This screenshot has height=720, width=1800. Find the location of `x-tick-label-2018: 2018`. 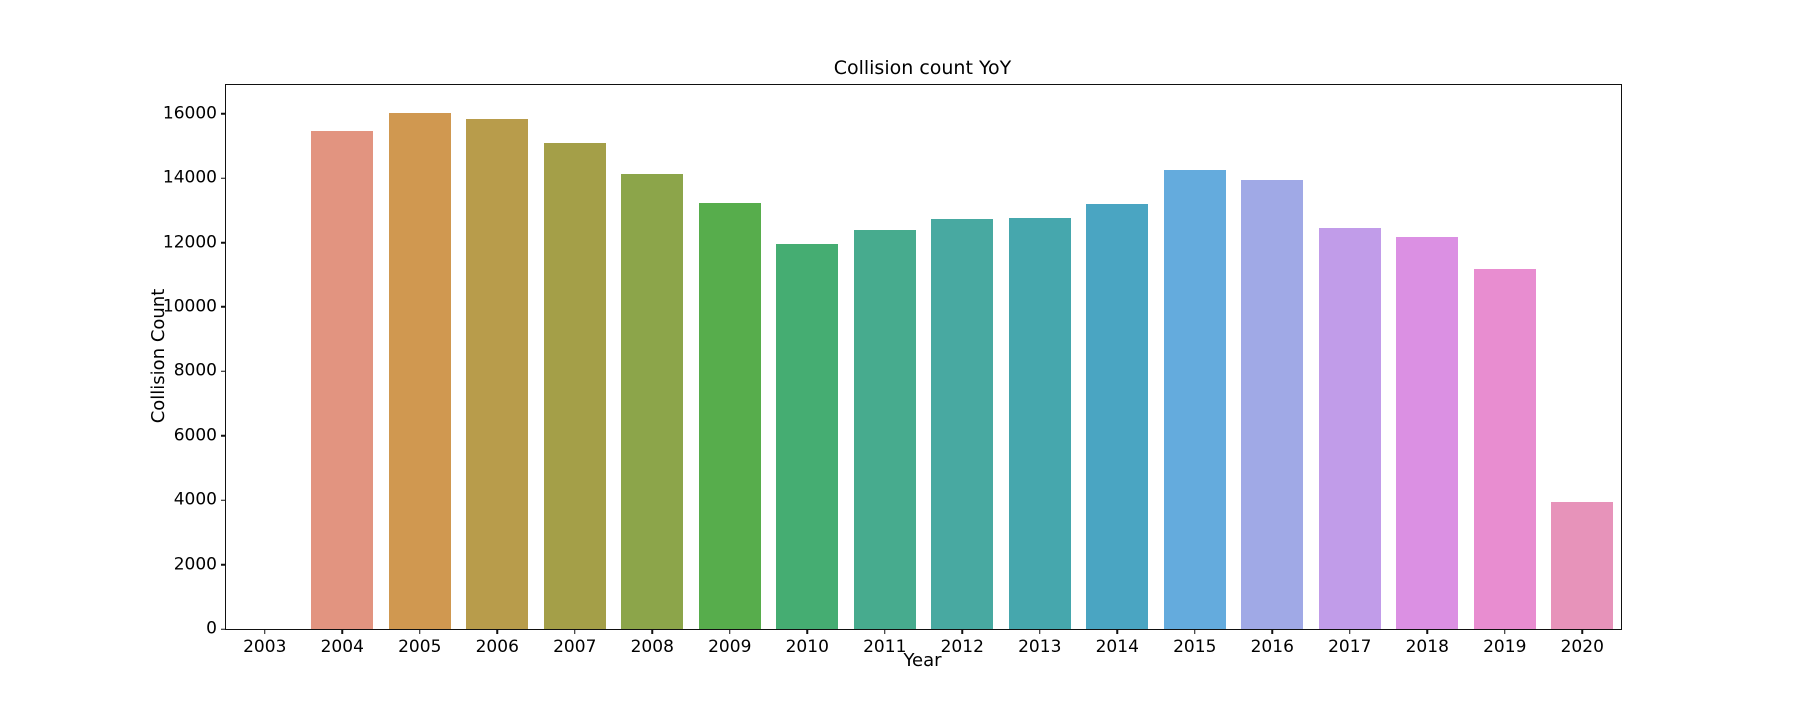

x-tick-label-2018: 2018 is located at coordinates (1427, 647).